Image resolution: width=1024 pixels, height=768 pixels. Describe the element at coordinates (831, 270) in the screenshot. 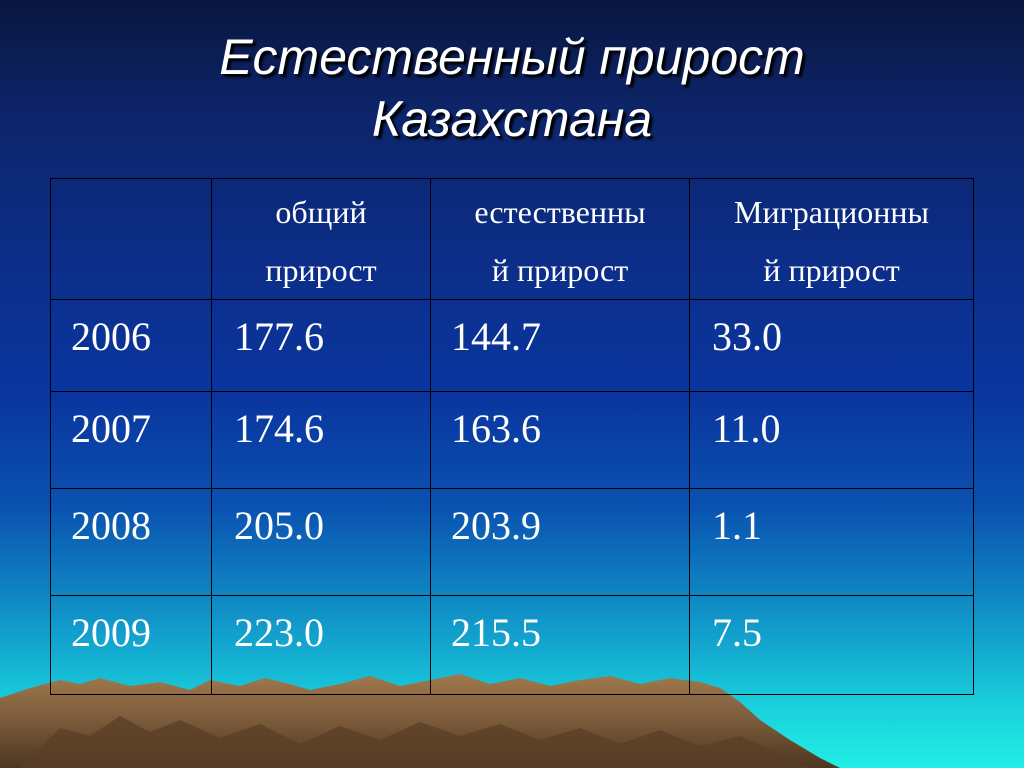

I see `header-migration-growth-line-2: й прирост` at that location.